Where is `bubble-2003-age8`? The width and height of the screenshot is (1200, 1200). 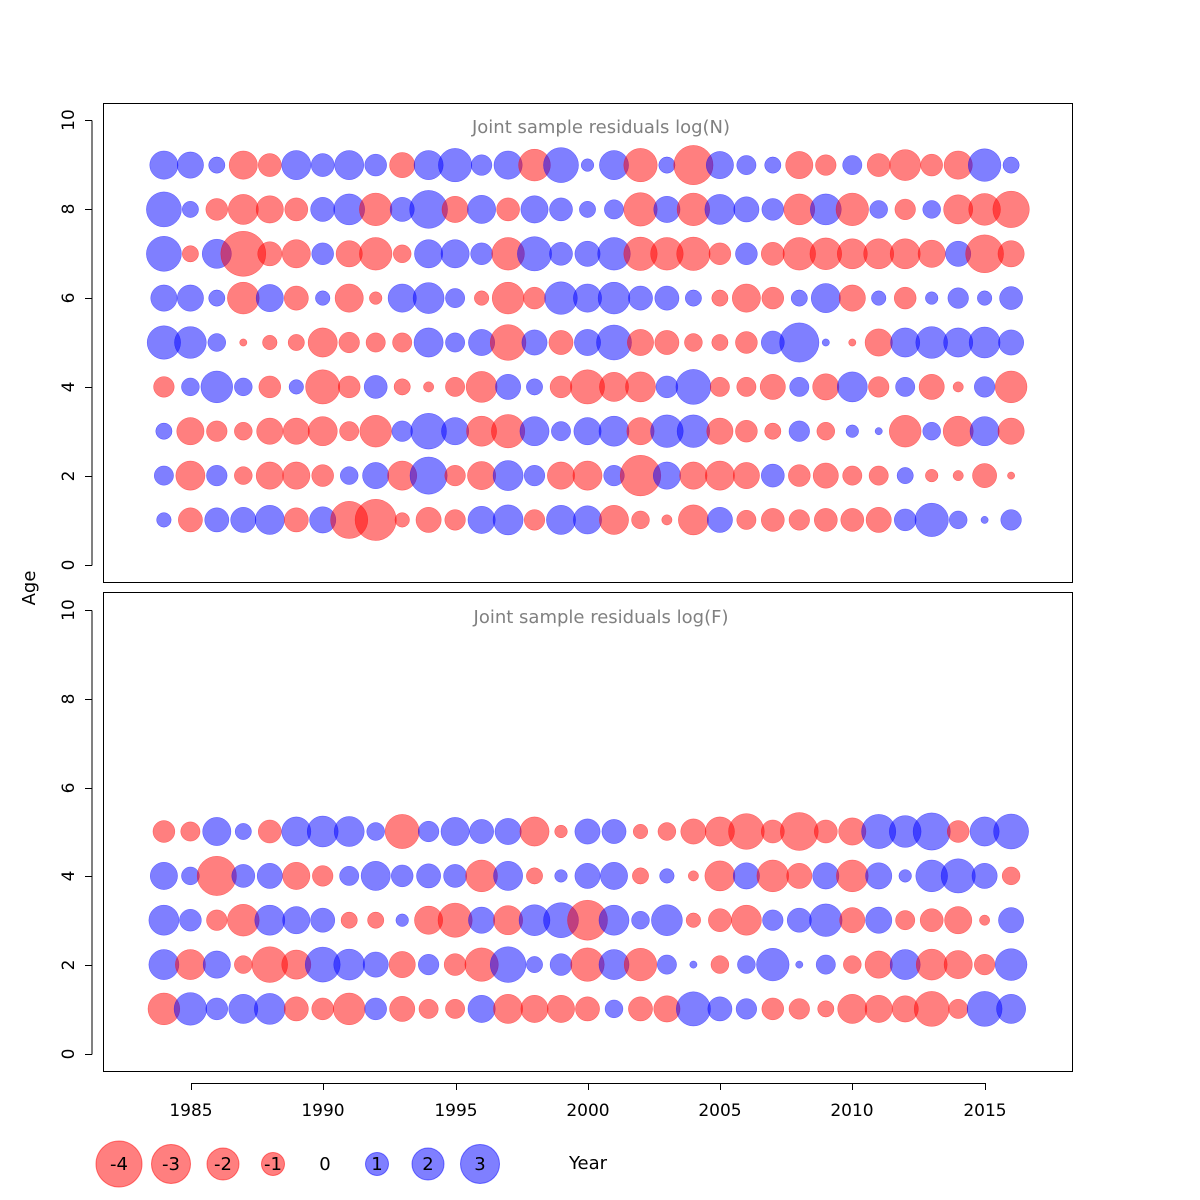 bubble-2003-age8 is located at coordinates (667, 209).